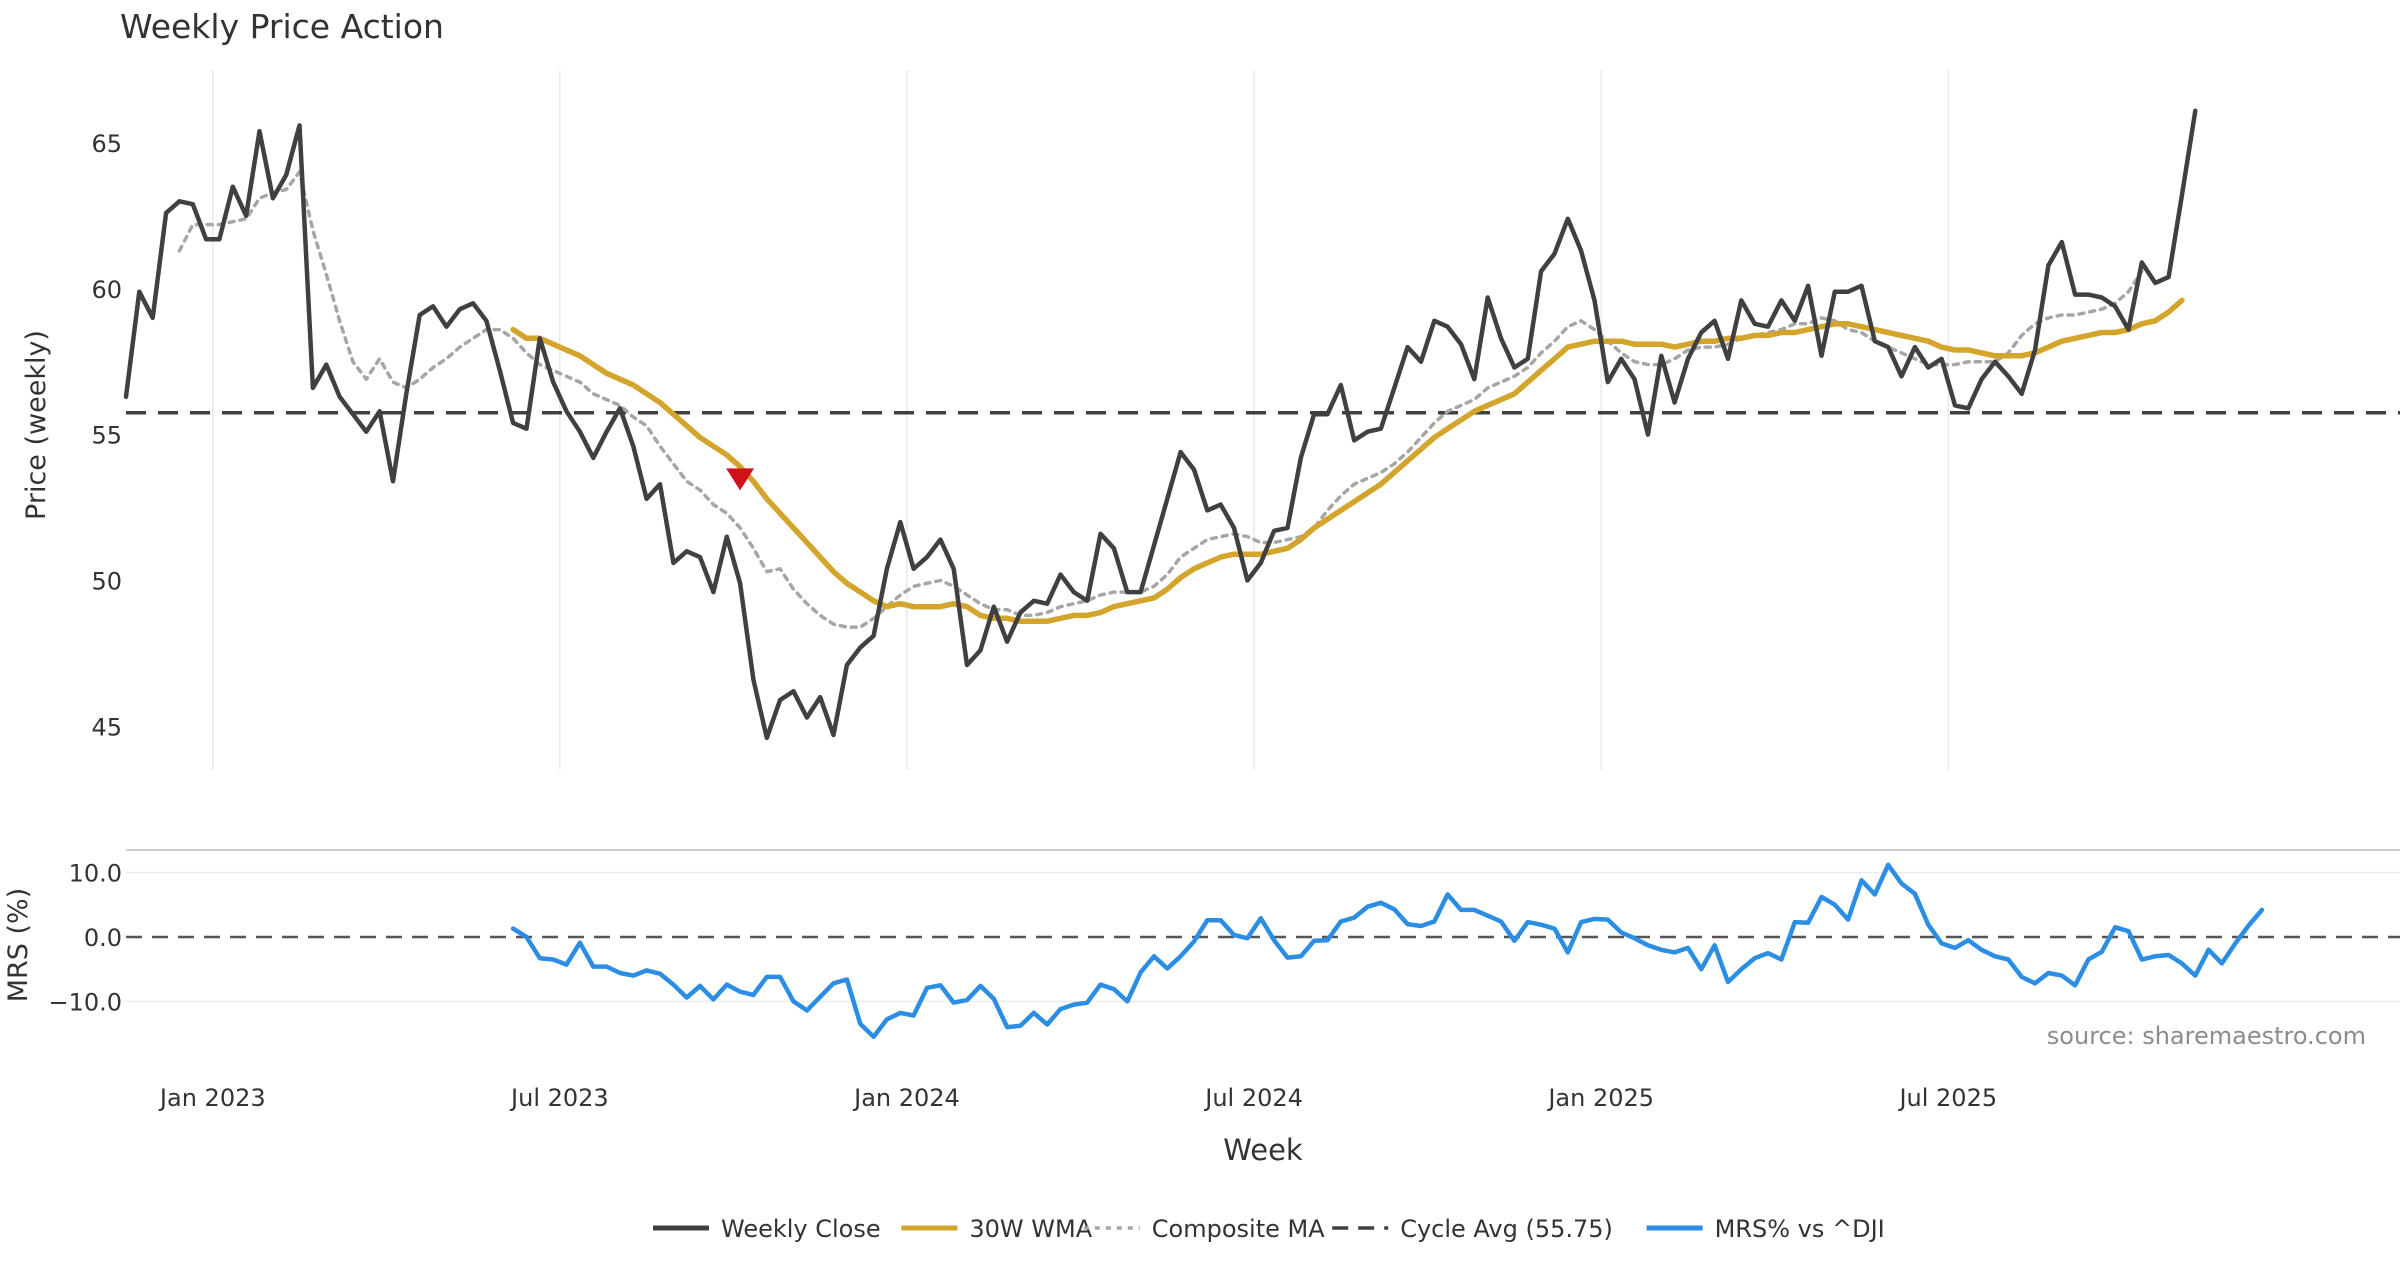 The width and height of the screenshot is (2400, 1264). I want to click on legend-label: Cycle Avg (55.75), so click(1506, 1229).